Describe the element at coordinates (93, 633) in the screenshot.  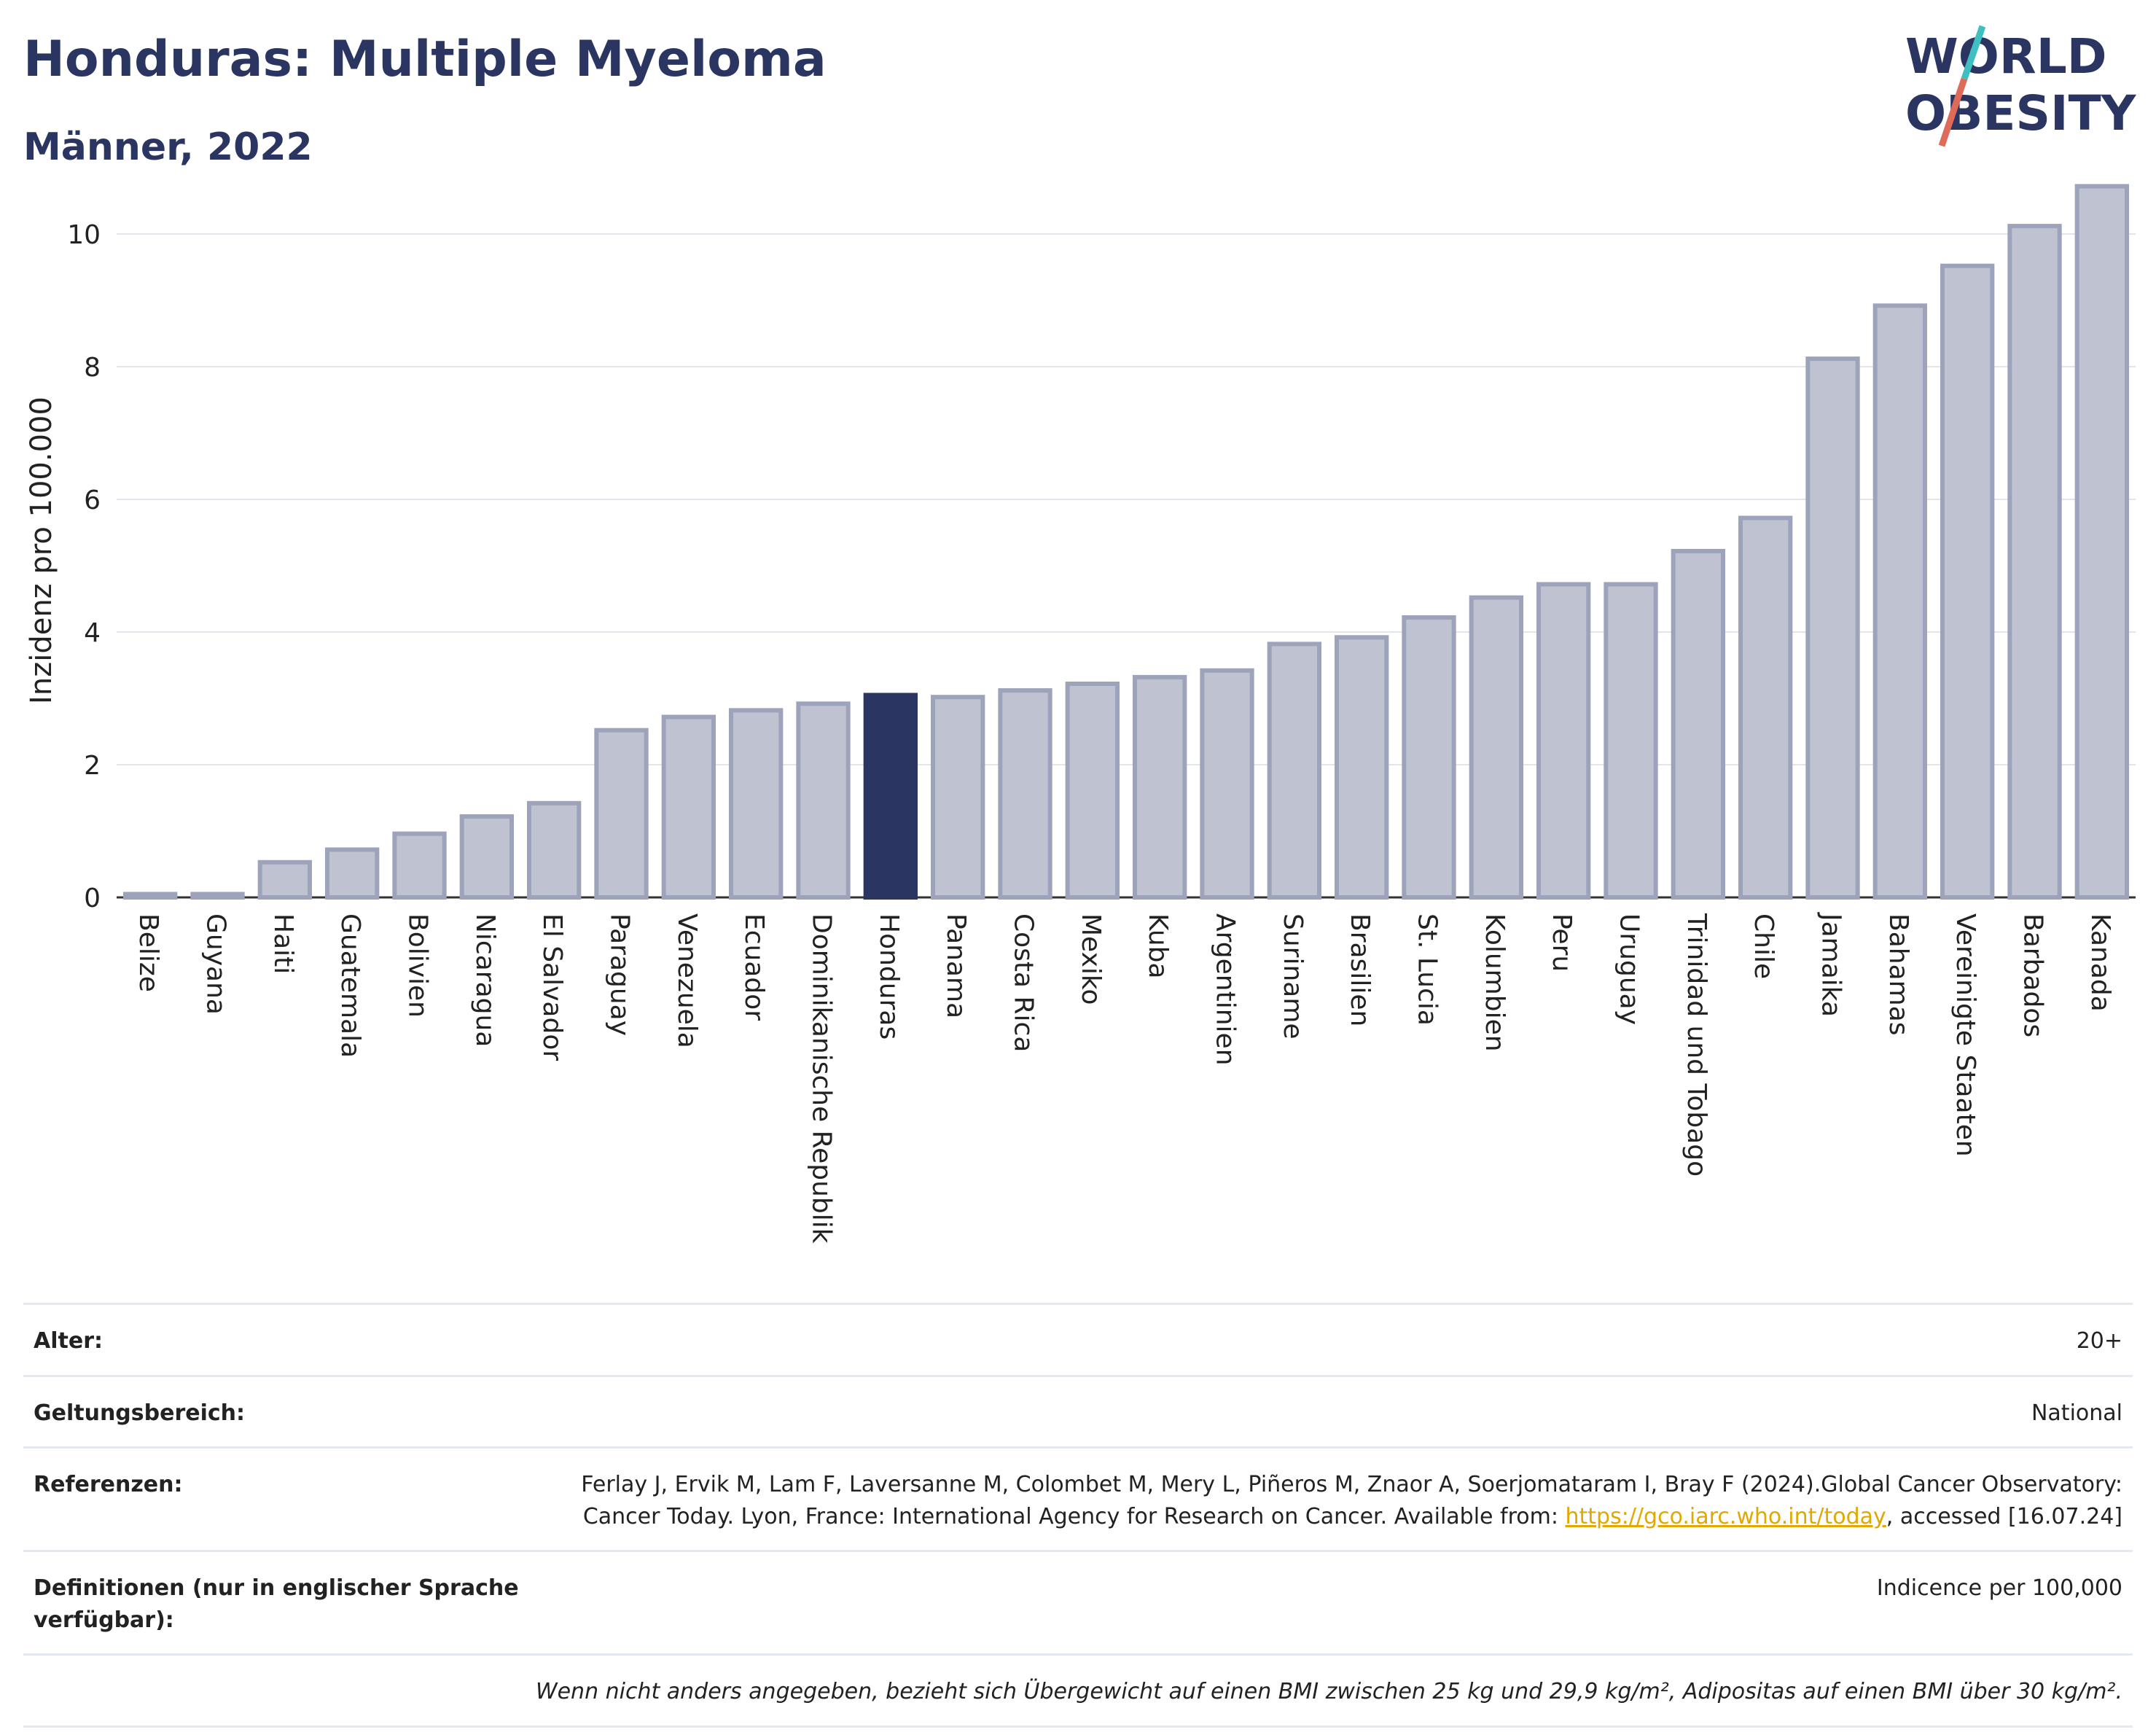
I see `y-tick-label: 4` at that location.